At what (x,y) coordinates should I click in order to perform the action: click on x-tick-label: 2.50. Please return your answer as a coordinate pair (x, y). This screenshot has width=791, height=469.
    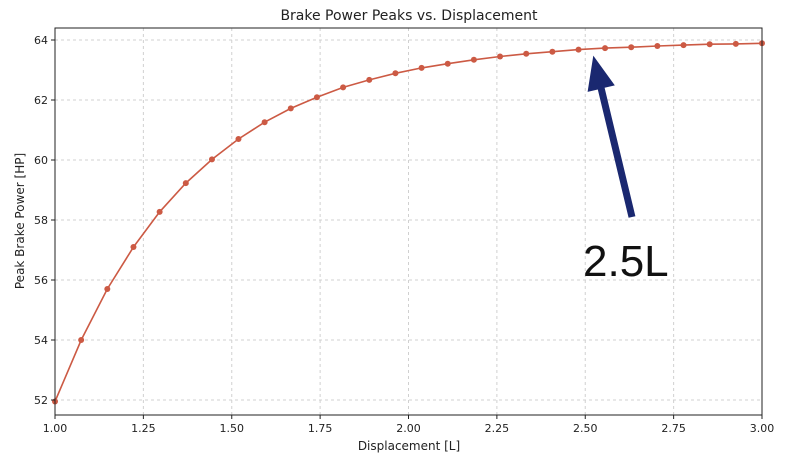
    Looking at the image, I should click on (585, 428).